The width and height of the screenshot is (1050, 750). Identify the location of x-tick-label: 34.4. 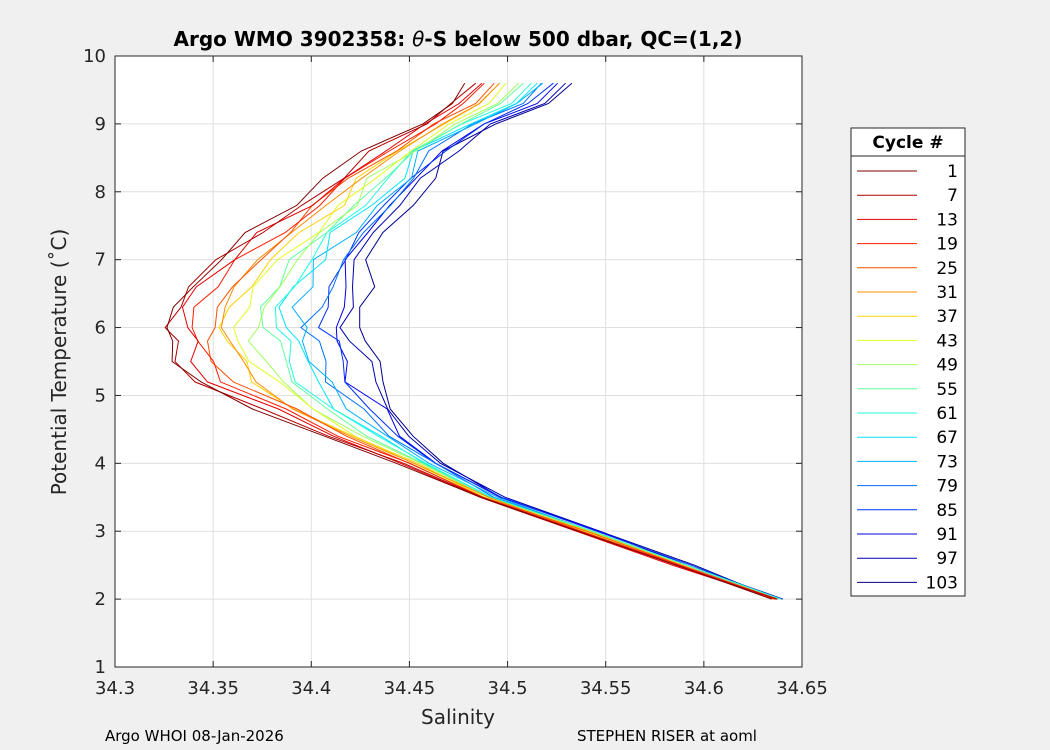
(311, 688).